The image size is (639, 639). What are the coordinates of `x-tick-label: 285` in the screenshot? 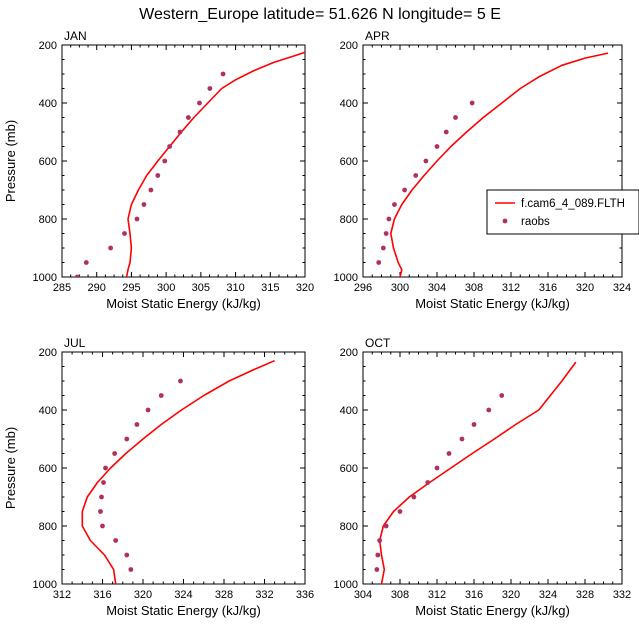 It's located at (62, 288).